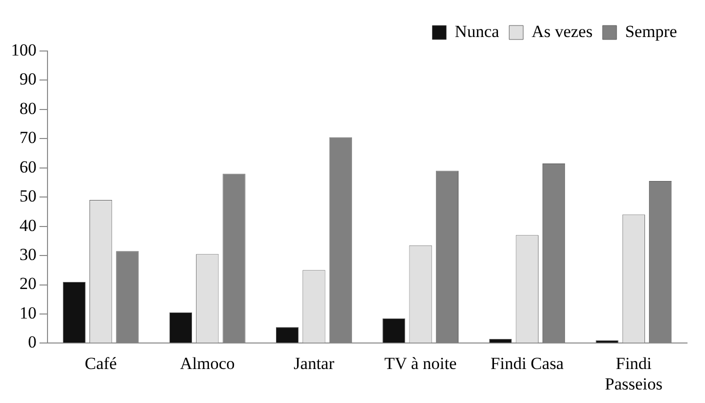  Describe the element at coordinates (527, 363) in the screenshot. I see `x-tick-label: Findi Casa` at that location.